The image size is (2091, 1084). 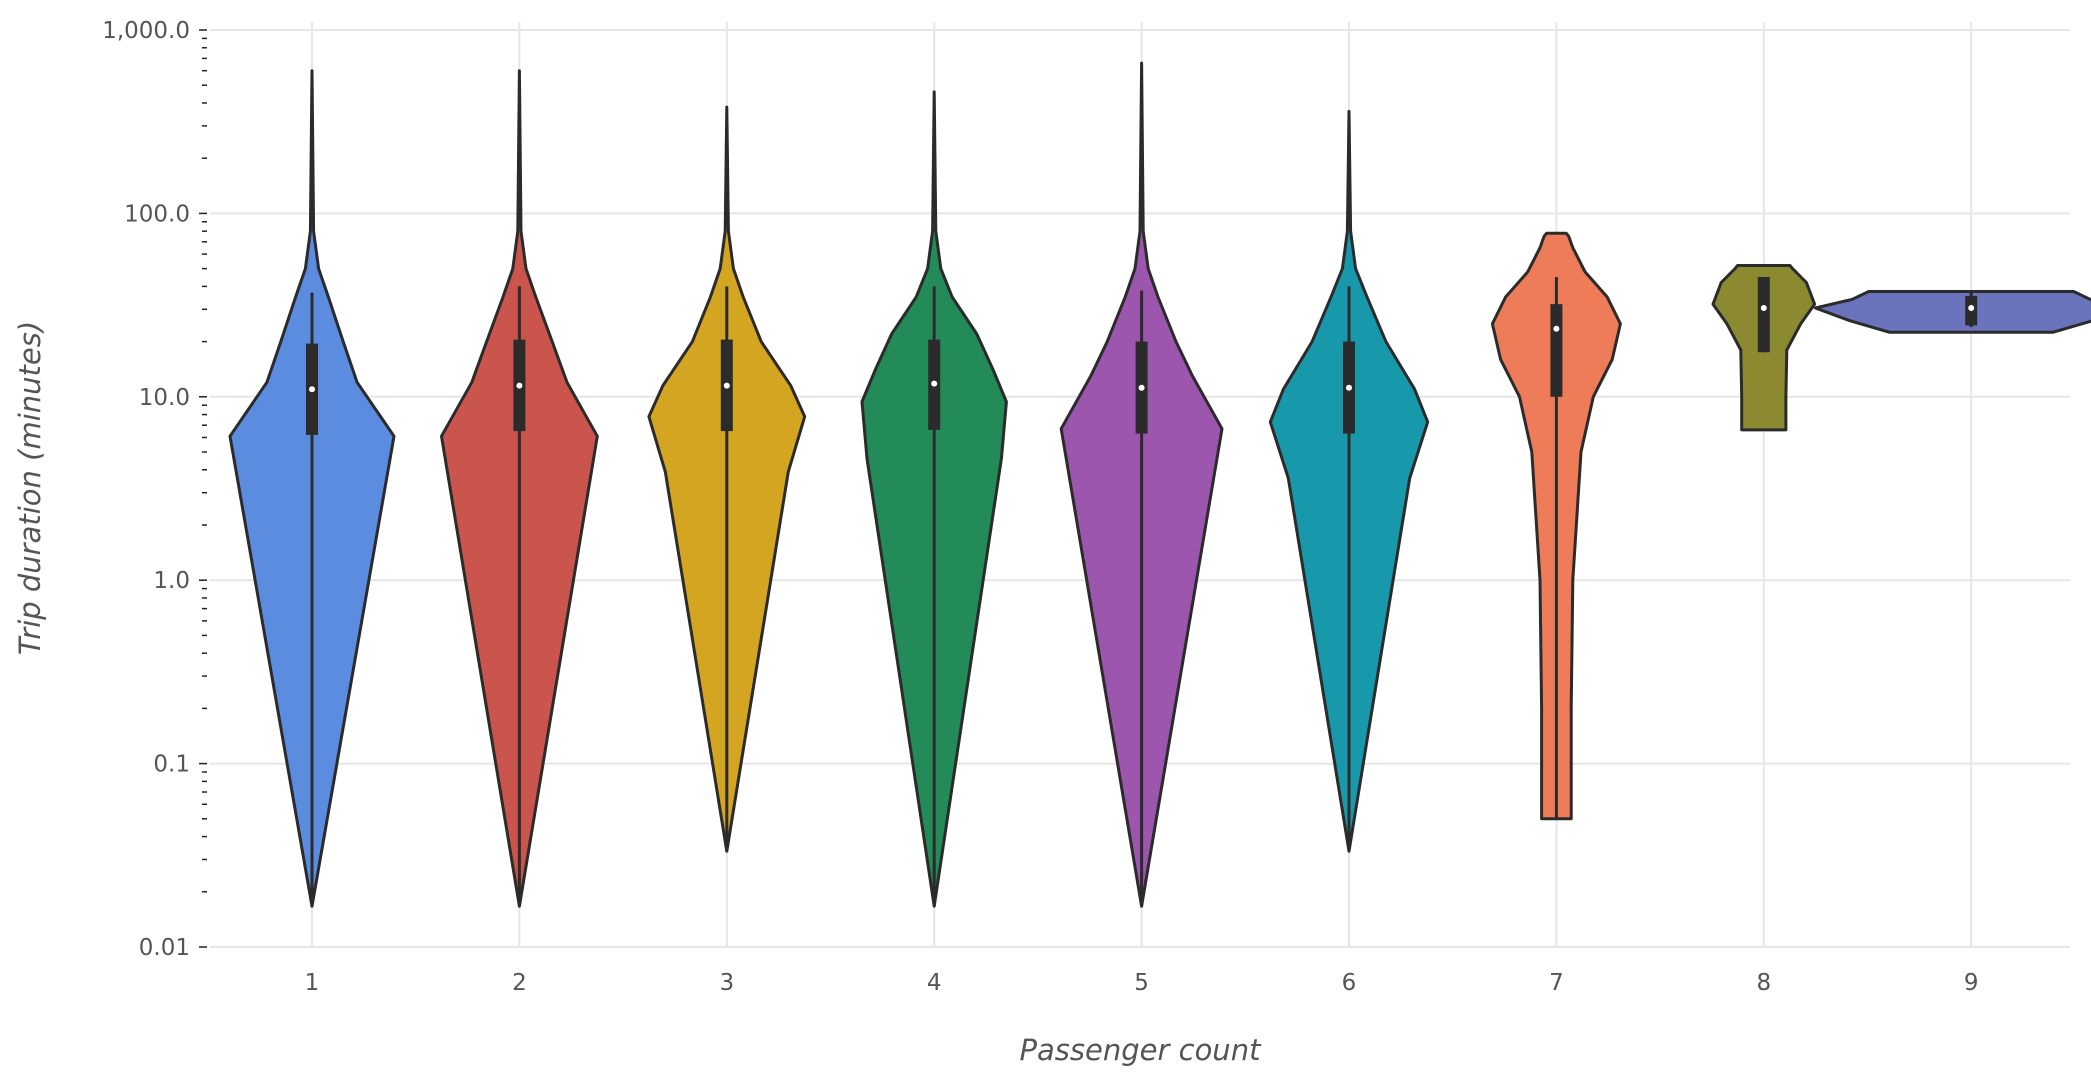 What do you see at coordinates (171, 765) in the screenshot?
I see `y-tick-label: 0.1` at bounding box center [171, 765].